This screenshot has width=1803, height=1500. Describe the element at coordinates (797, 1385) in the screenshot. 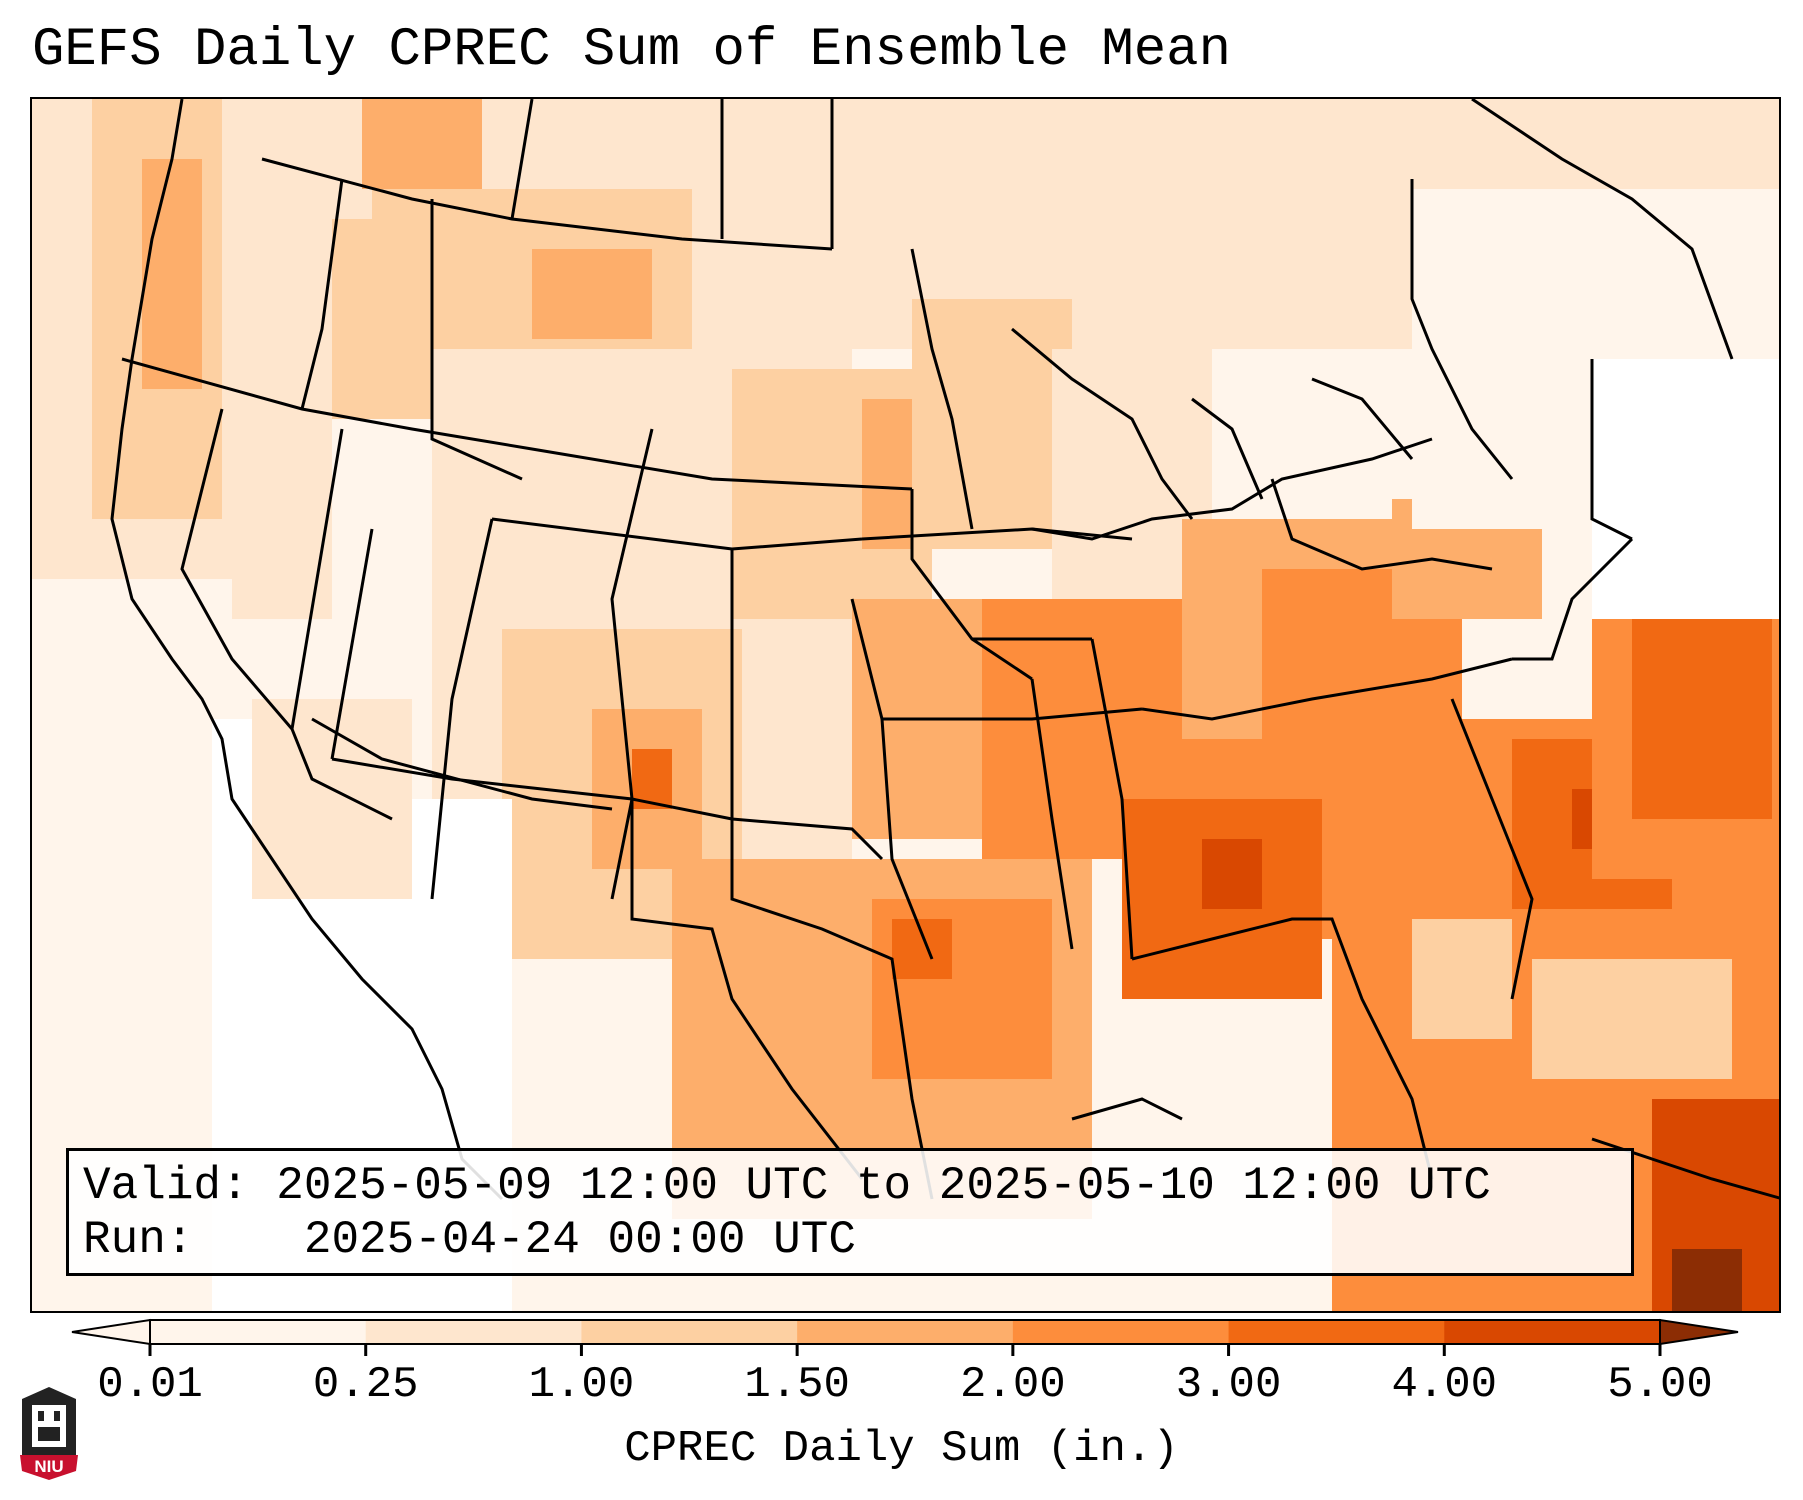

I see `colorbar-tick-label: 1.50` at that location.